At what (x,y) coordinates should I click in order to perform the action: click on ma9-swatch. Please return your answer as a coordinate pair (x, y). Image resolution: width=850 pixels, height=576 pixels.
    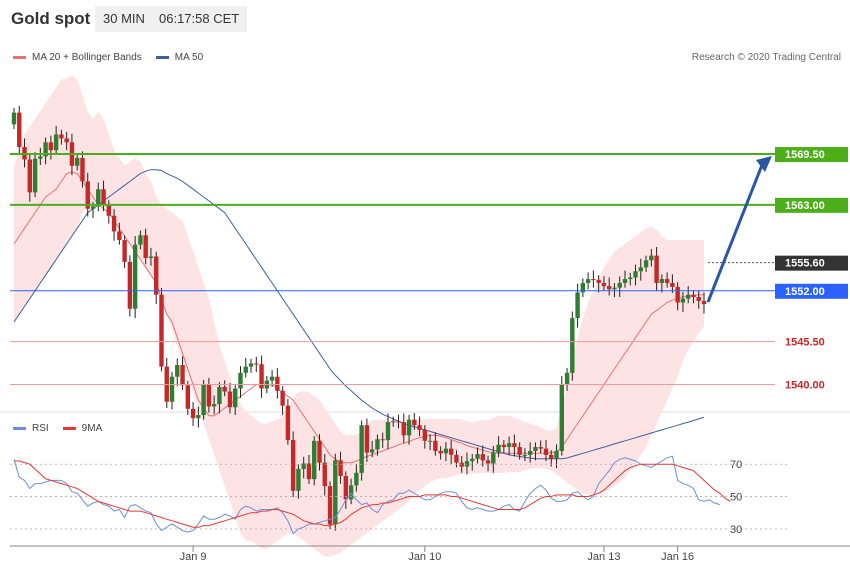
    Looking at the image, I should click on (69, 428).